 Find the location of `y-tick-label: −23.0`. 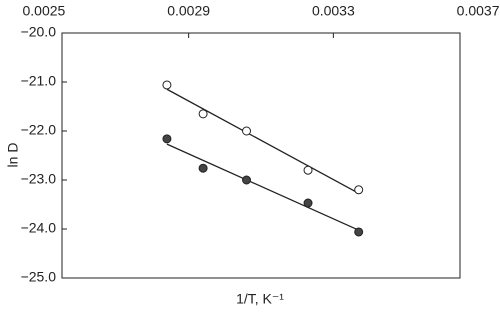

y-tick-label: −23.0 is located at coordinates (39, 179).